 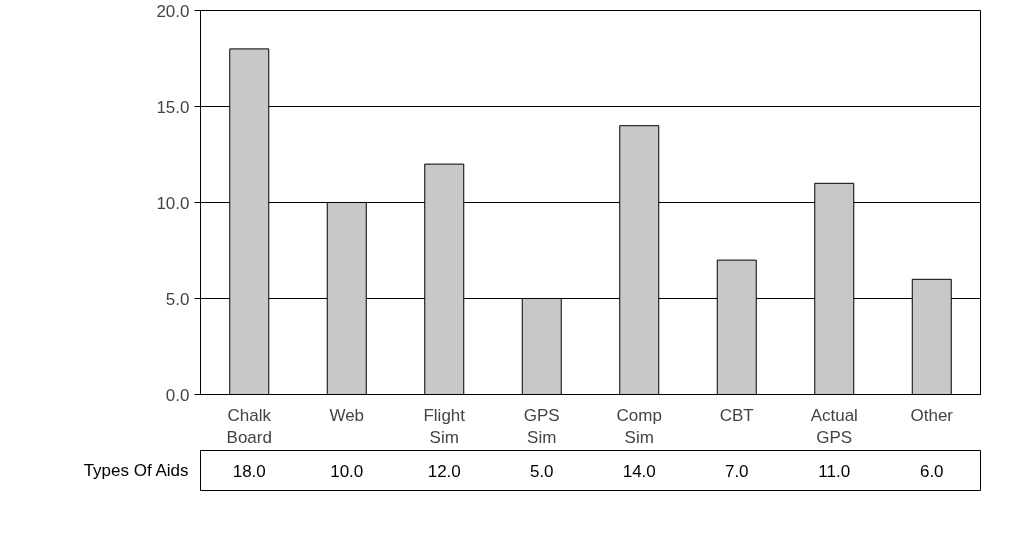 I want to click on x-tick-label: Flight Sim, so click(x=444, y=426).